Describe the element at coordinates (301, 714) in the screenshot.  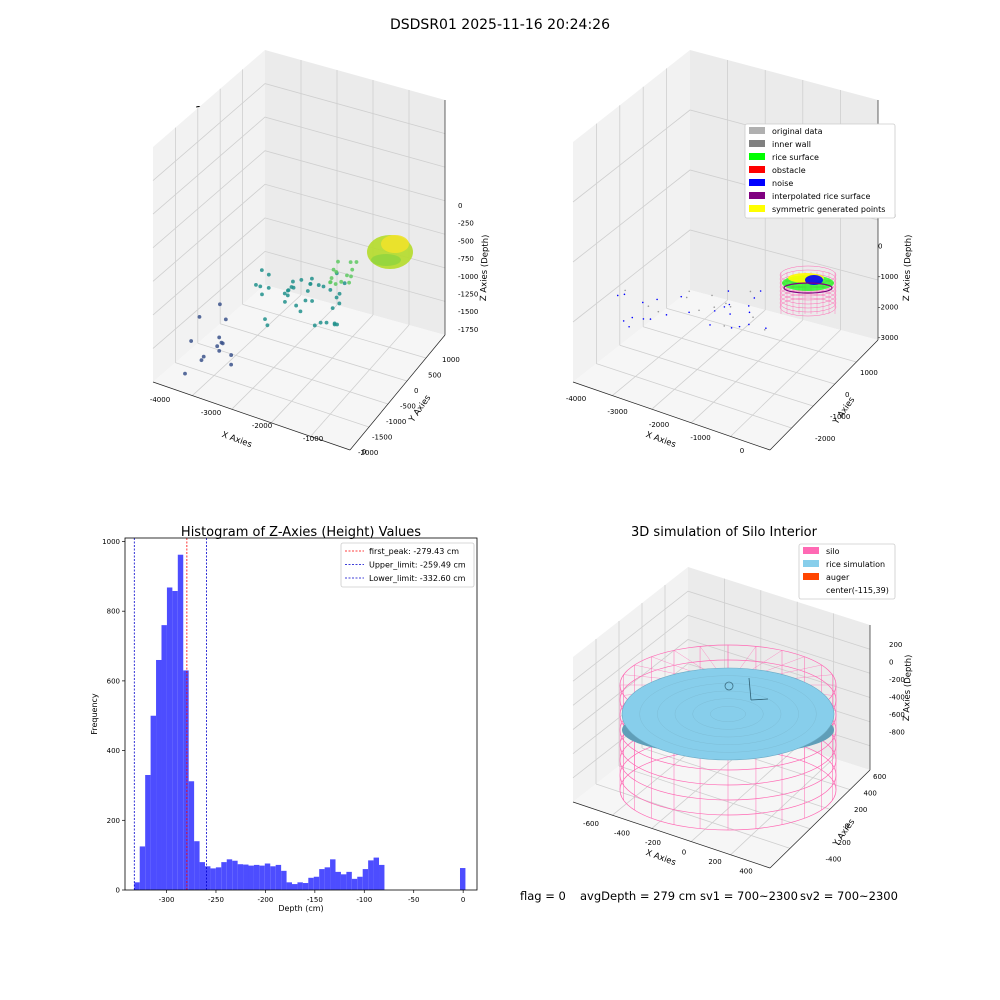
I see `plot-frame` at that location.